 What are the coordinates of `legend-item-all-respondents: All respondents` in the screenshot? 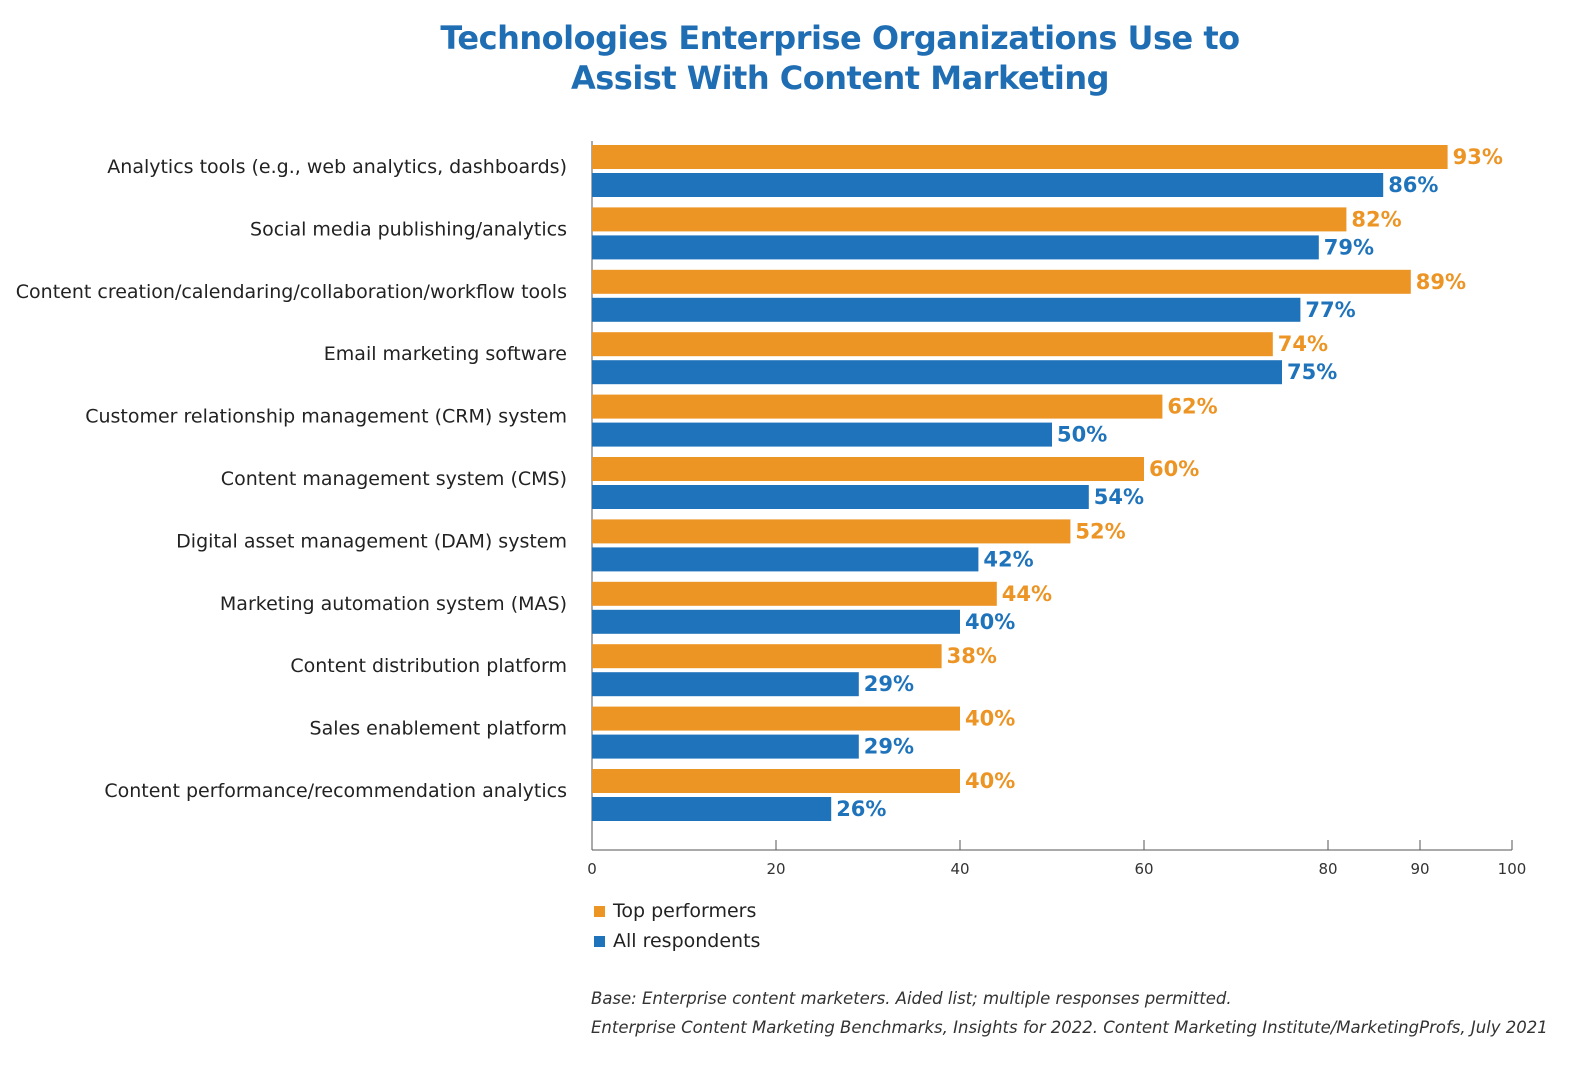 It's located at (677, 941).